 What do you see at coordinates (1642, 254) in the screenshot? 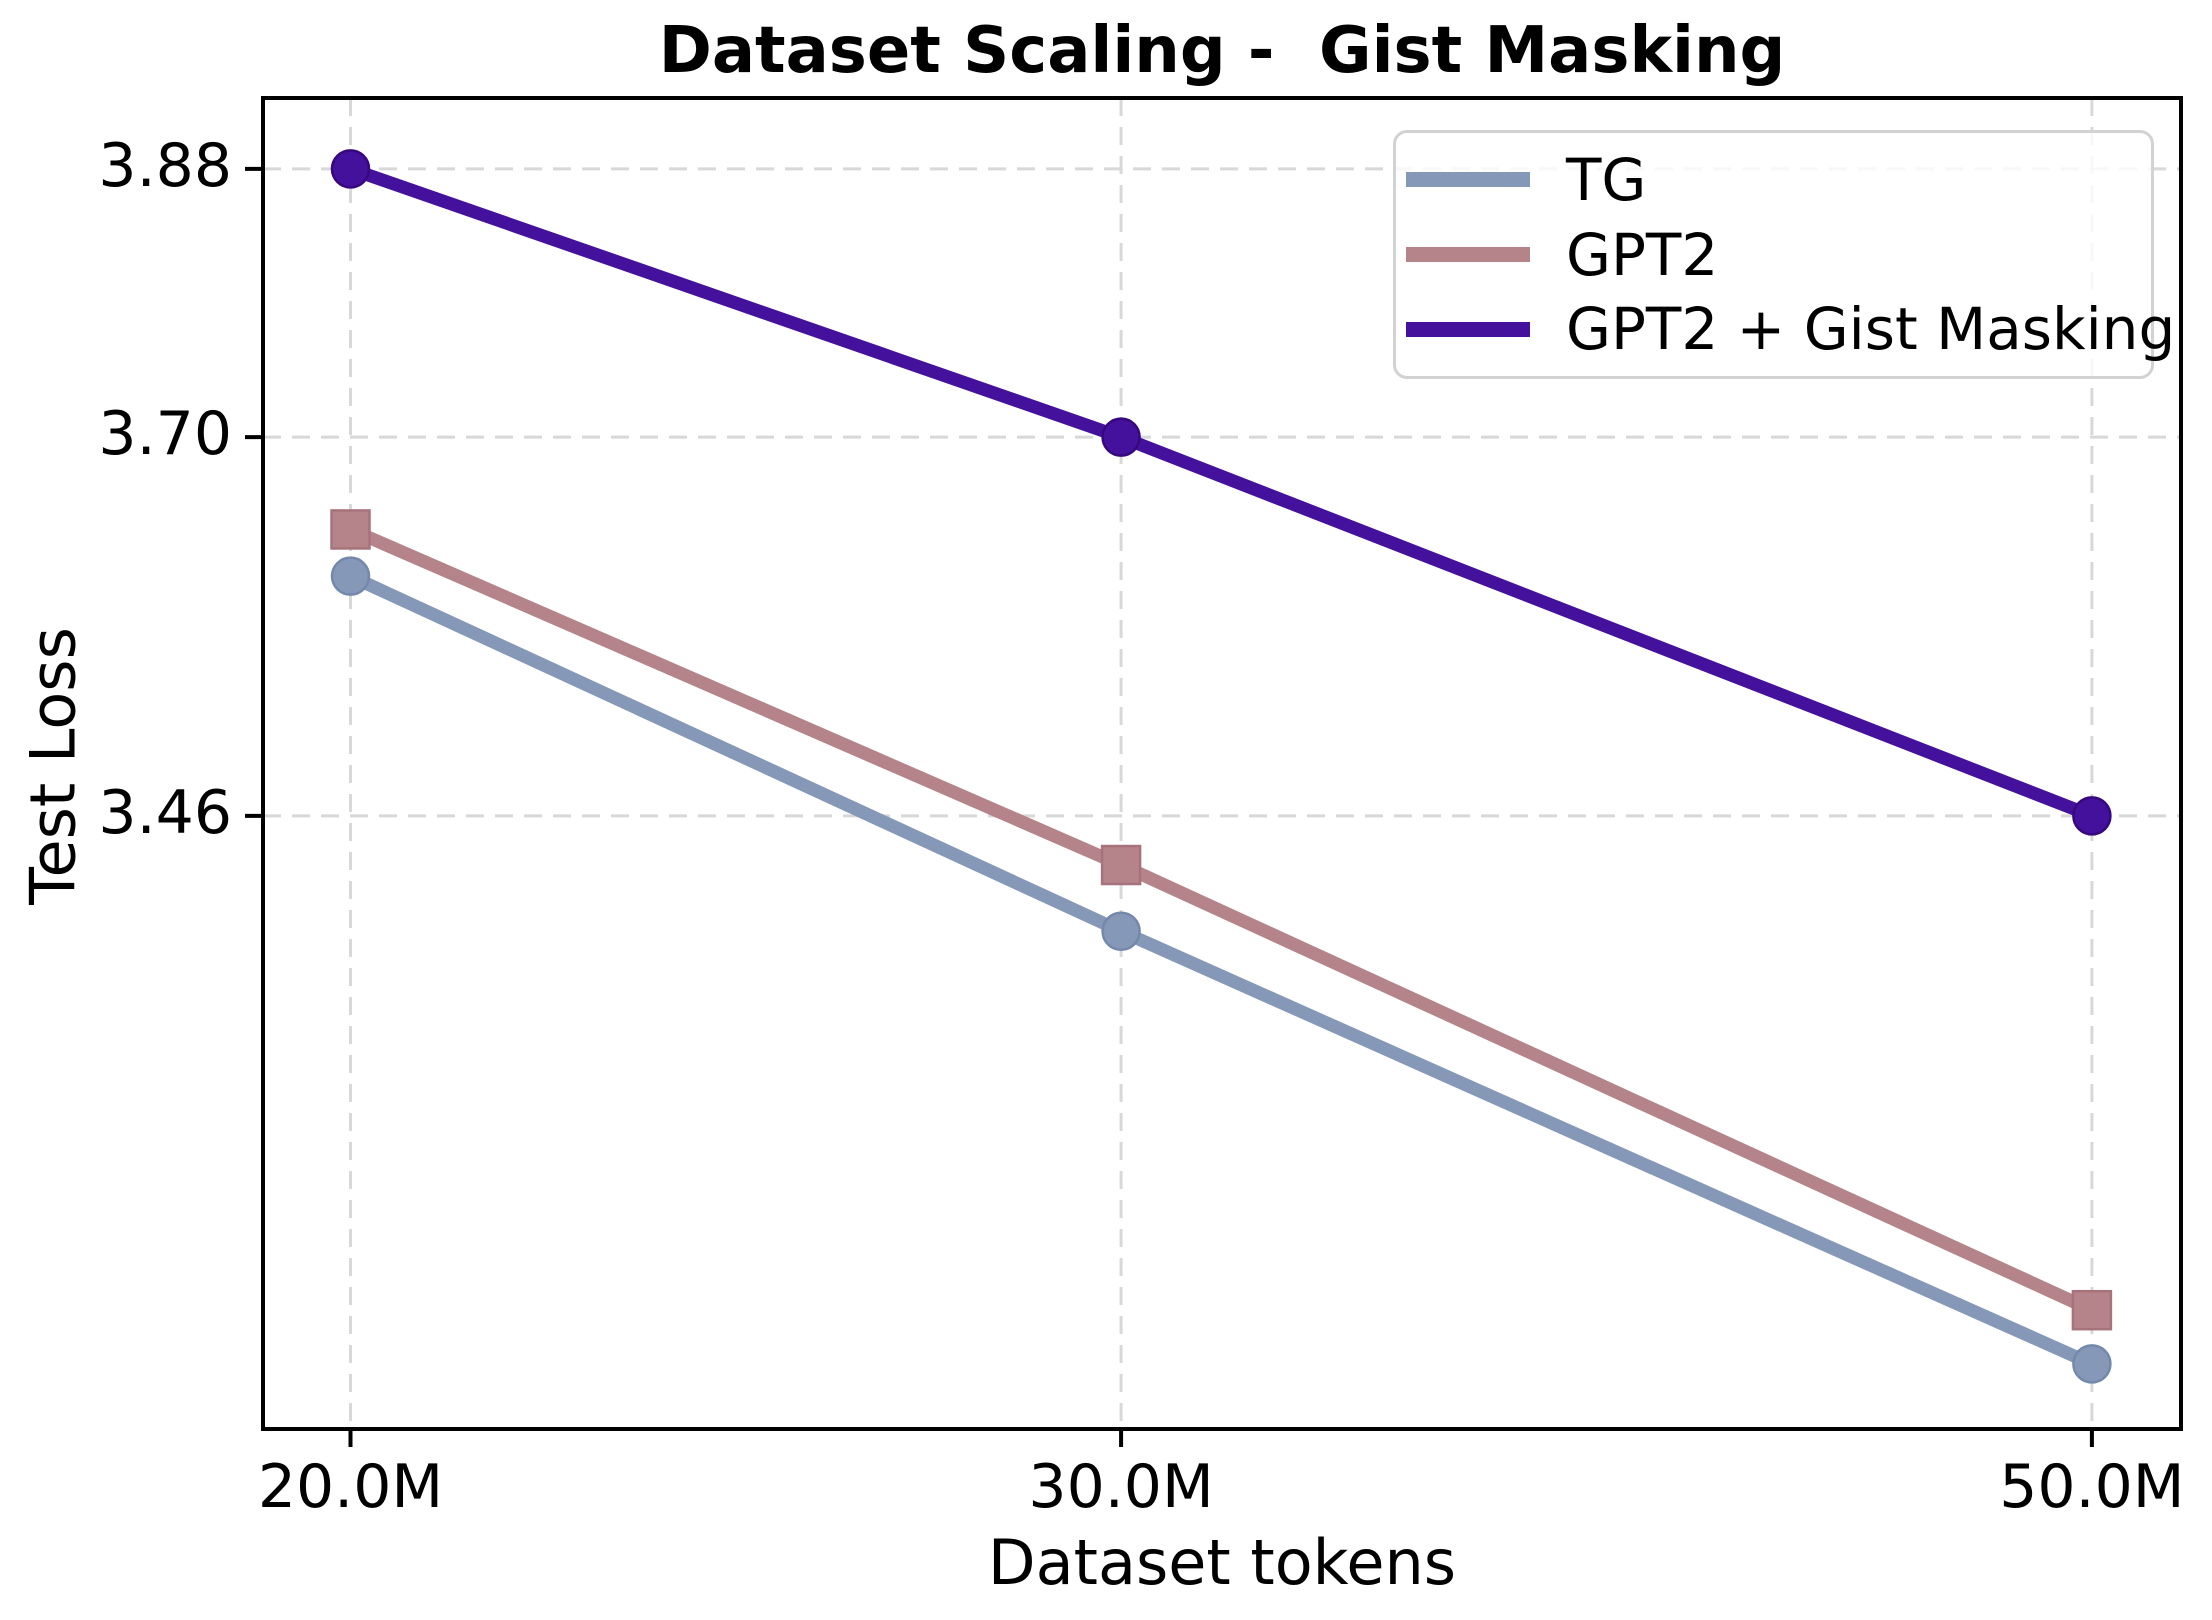
I see `legend-label: GPT2` at bounding box center [1642, 254].